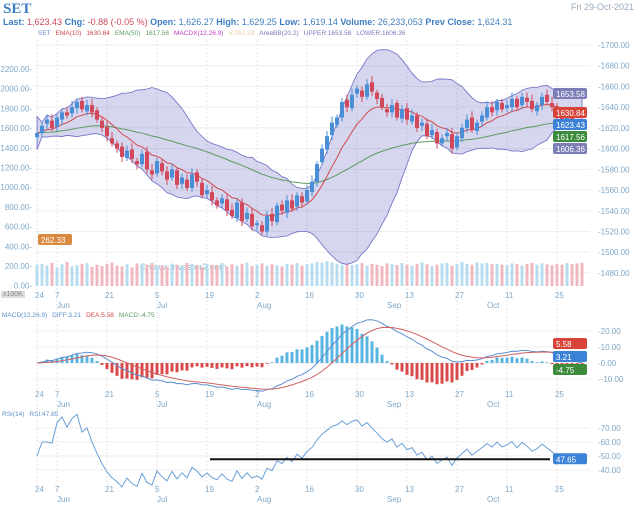 The image size is (640, 508). Describe the element at coordinates (18, 227) in the screenshot. I see `volume-axis-tick-label: 600.00-` at that location.